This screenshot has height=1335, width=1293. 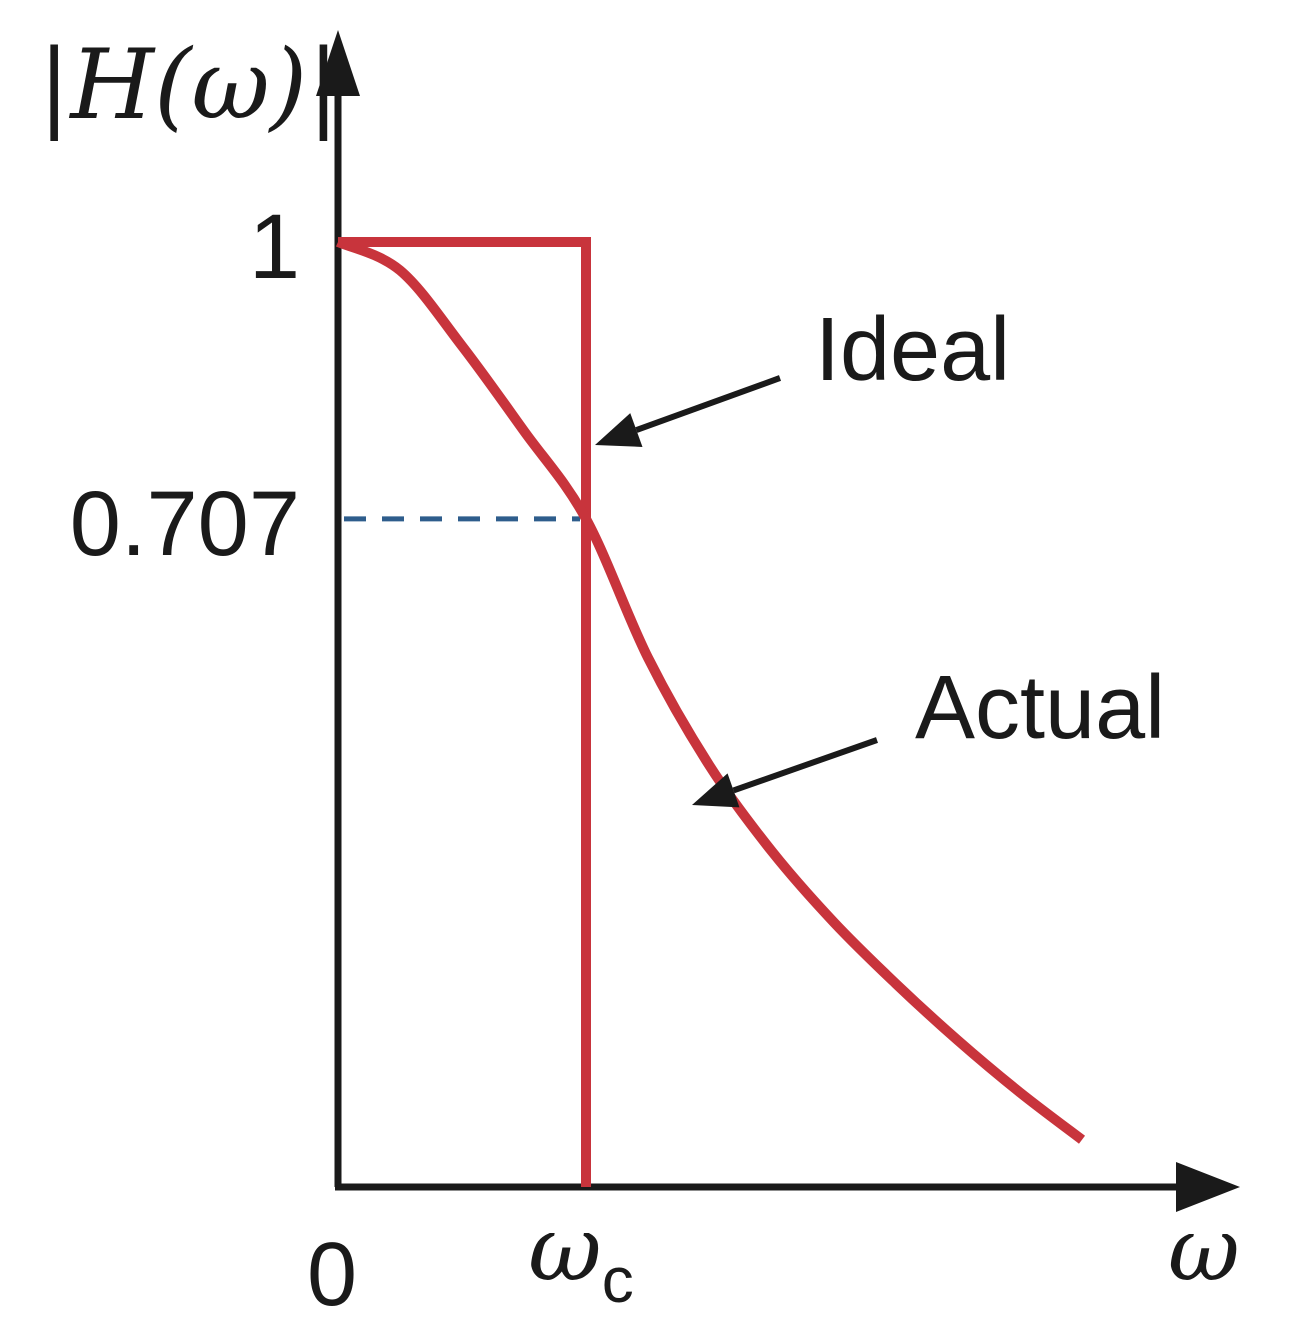 I want to click on y-axis-label: |H(ω)|, so click(x=189, y=85).